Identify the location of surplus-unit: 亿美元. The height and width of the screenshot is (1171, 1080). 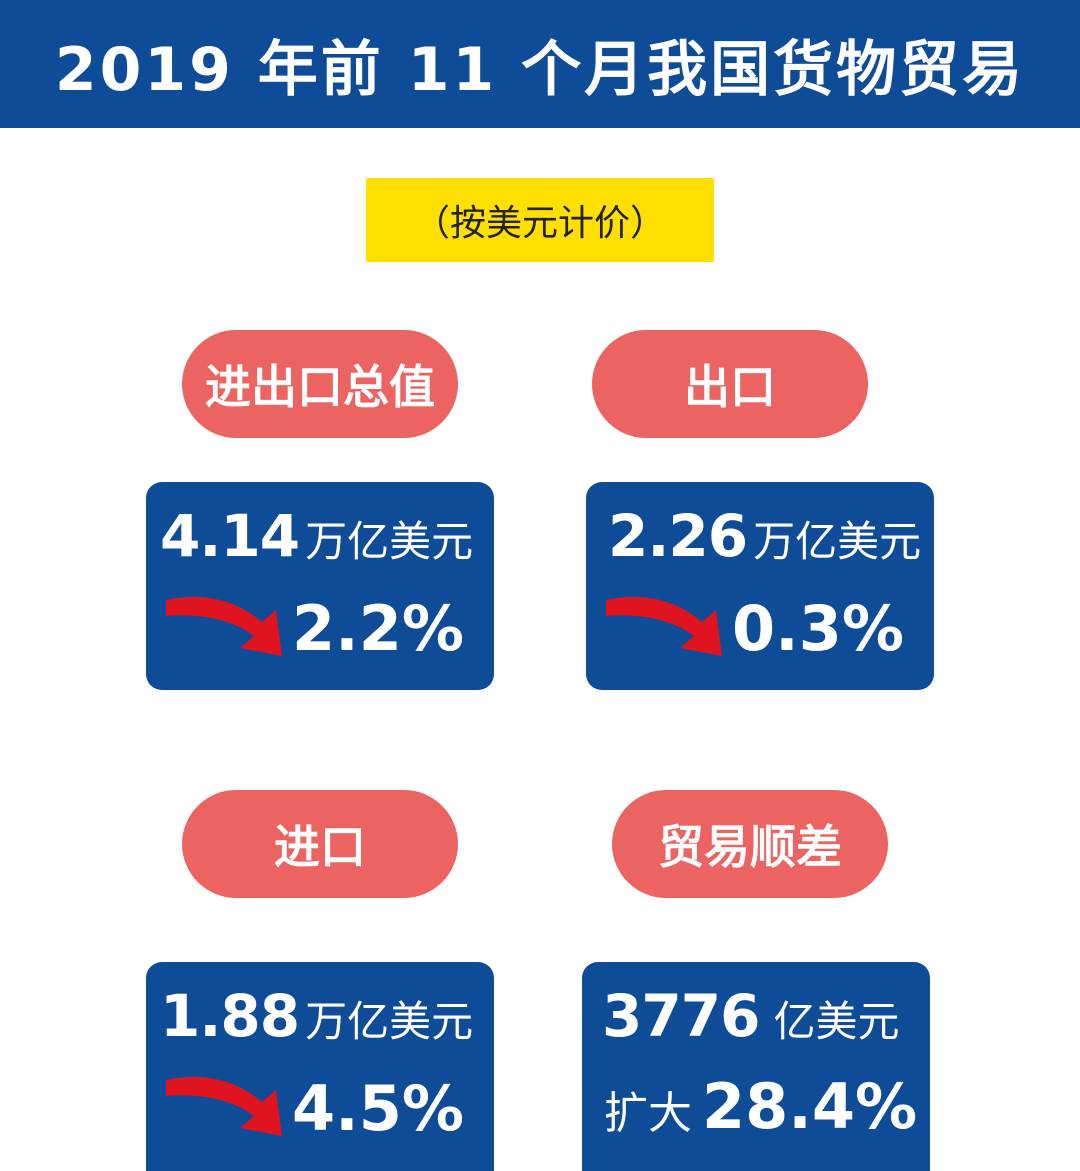
(836, 1021).